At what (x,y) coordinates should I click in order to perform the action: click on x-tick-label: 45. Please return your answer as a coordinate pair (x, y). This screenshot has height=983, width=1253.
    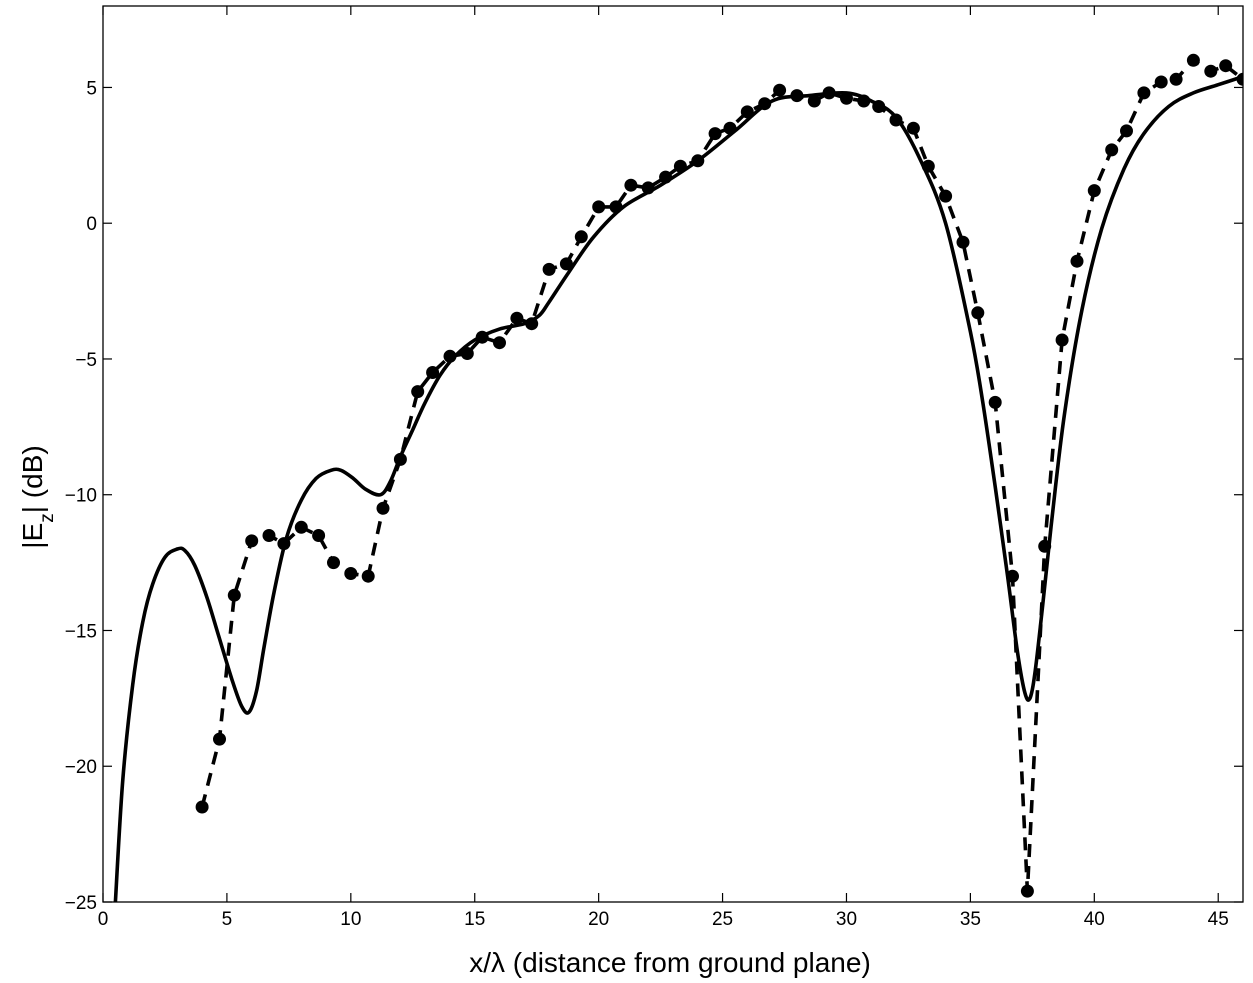
    Looking at the image, I should click on (1218, 919).